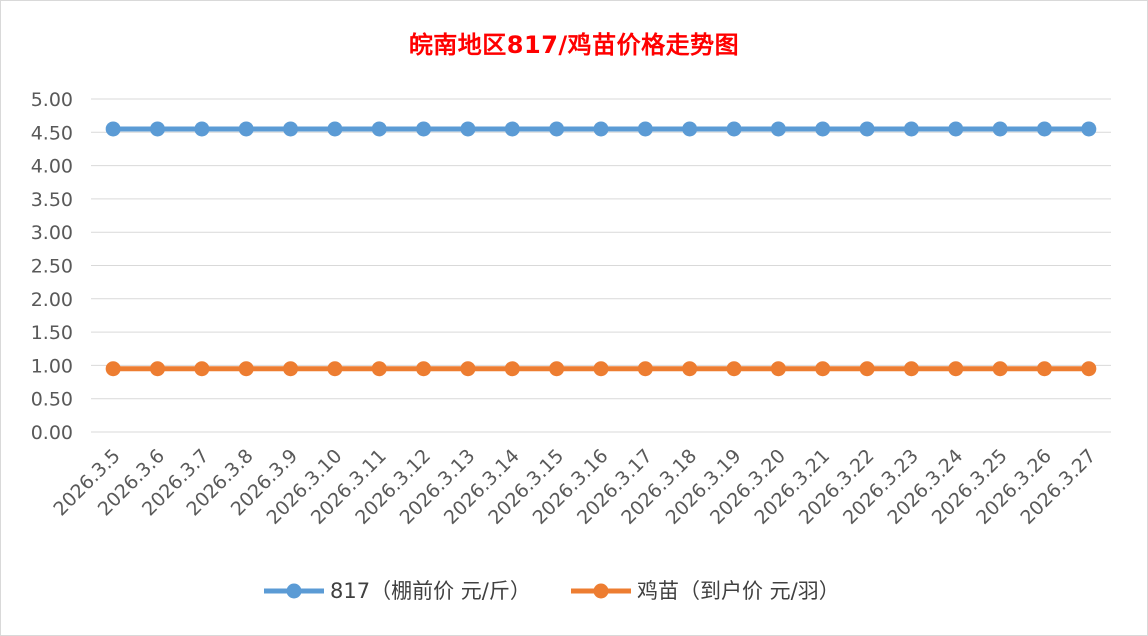 The height and width of the screenshot is (636, 1148). Describe the element at coordinates (52, 100) in the screenshot. I see `y-tick-label: 5.00` at that location.